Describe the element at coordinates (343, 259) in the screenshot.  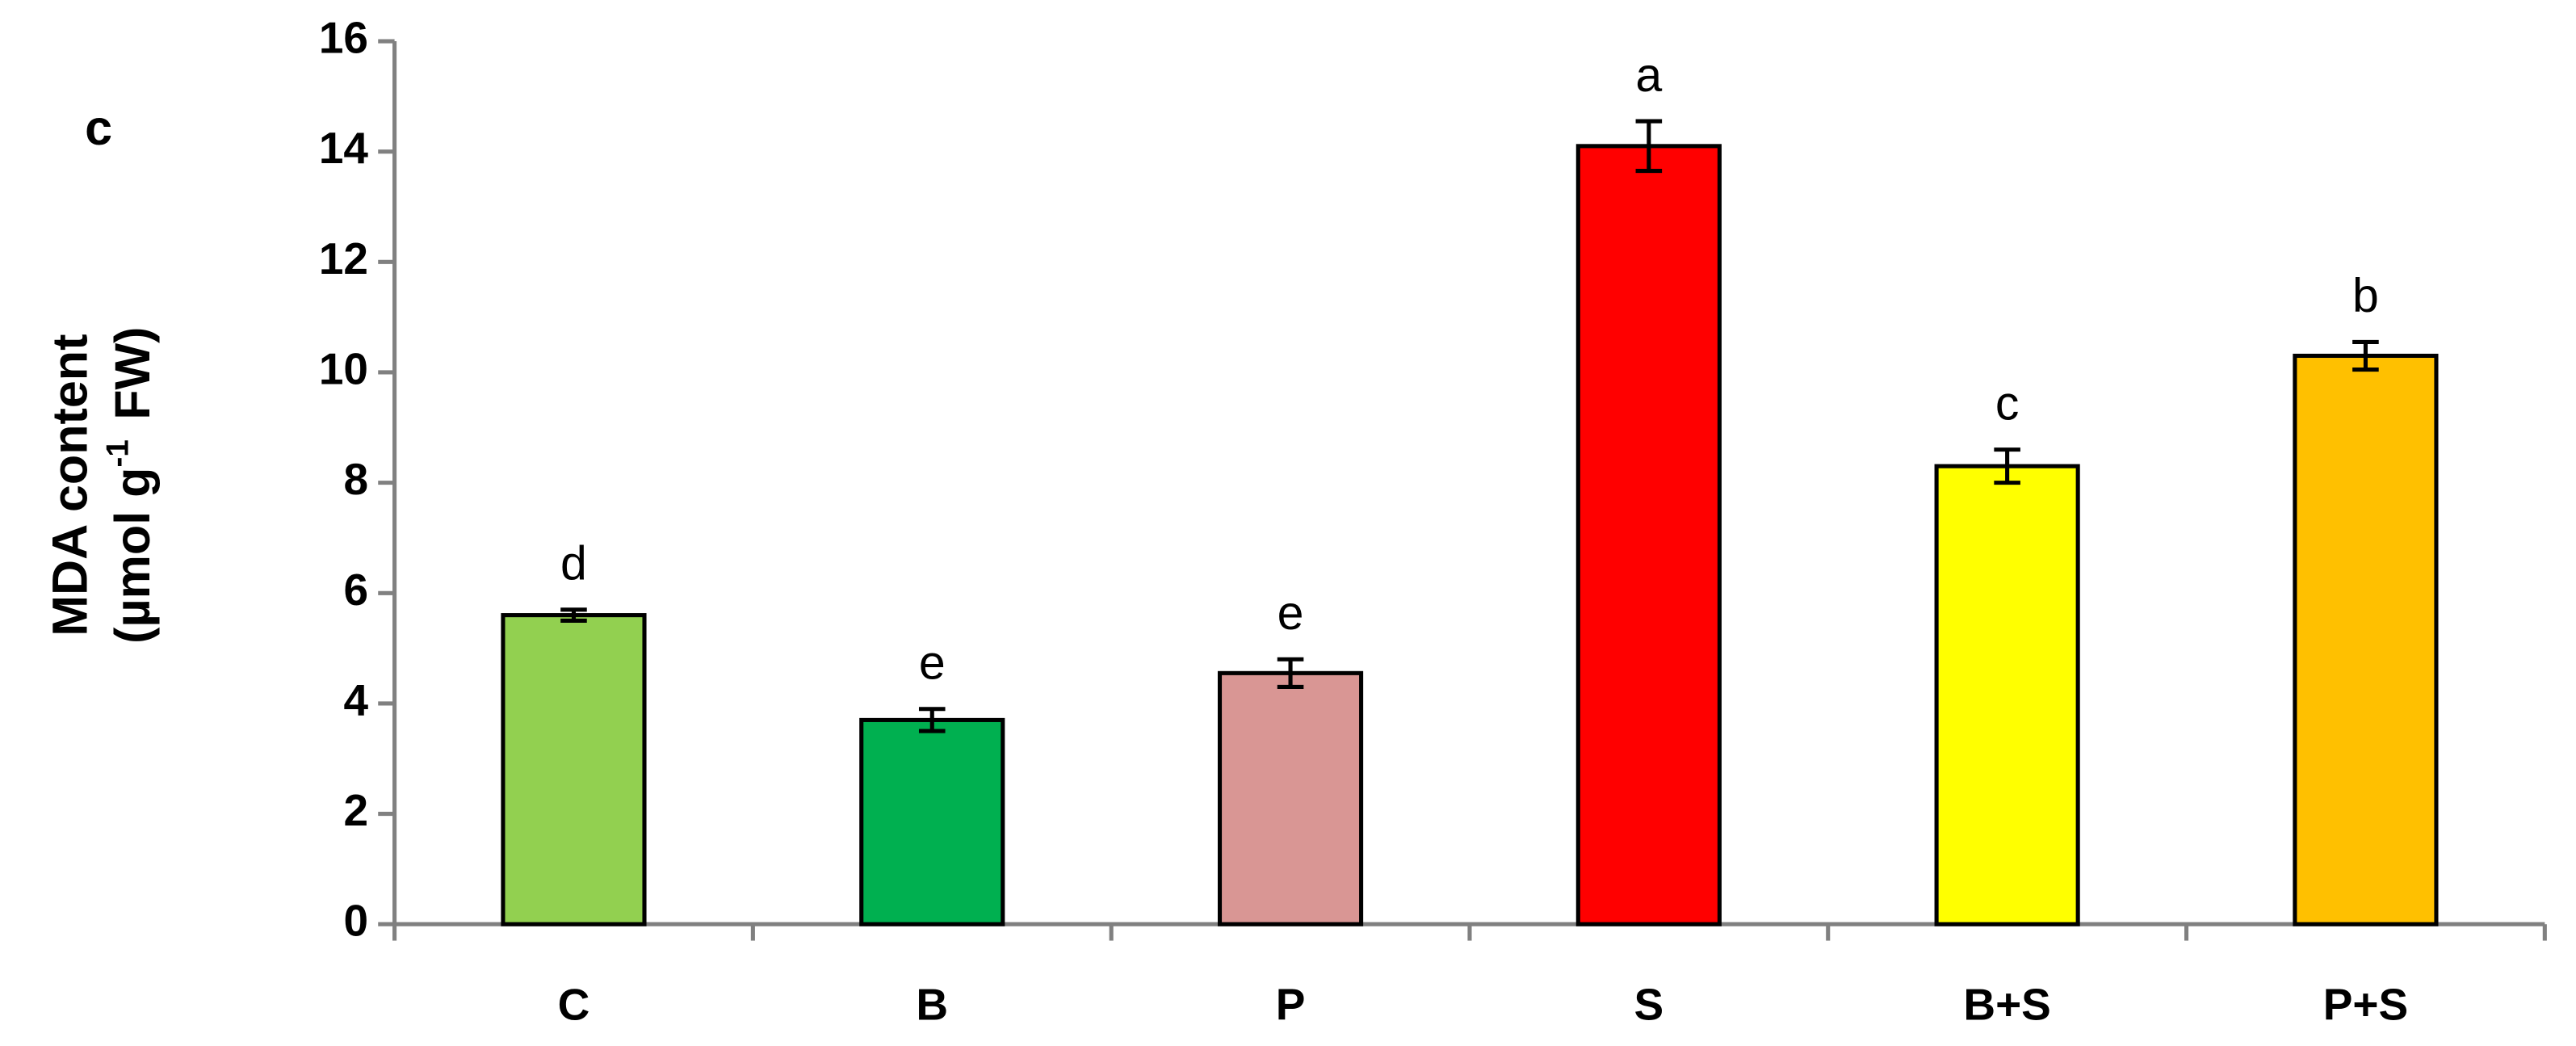
I see `y-tick-label: 12` at that location.